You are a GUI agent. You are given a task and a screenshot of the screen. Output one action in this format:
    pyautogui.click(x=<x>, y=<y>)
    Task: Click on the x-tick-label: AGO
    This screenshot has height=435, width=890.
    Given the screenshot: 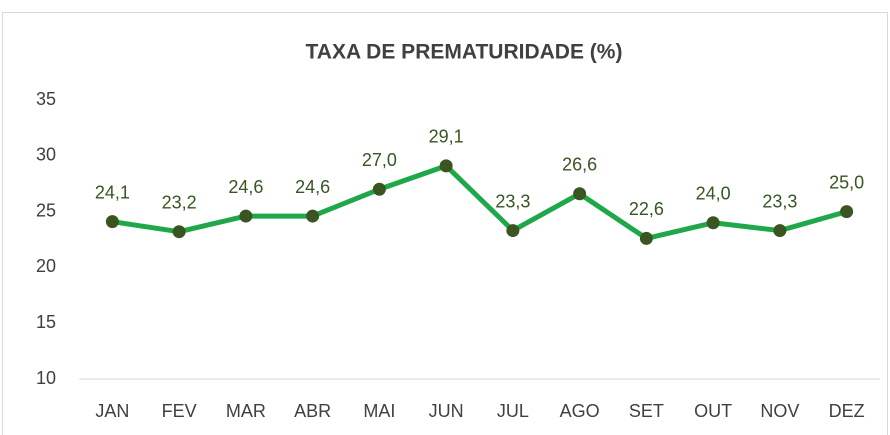 What is the action you would take?
    pyautogui.click(x=580, y=411)
    